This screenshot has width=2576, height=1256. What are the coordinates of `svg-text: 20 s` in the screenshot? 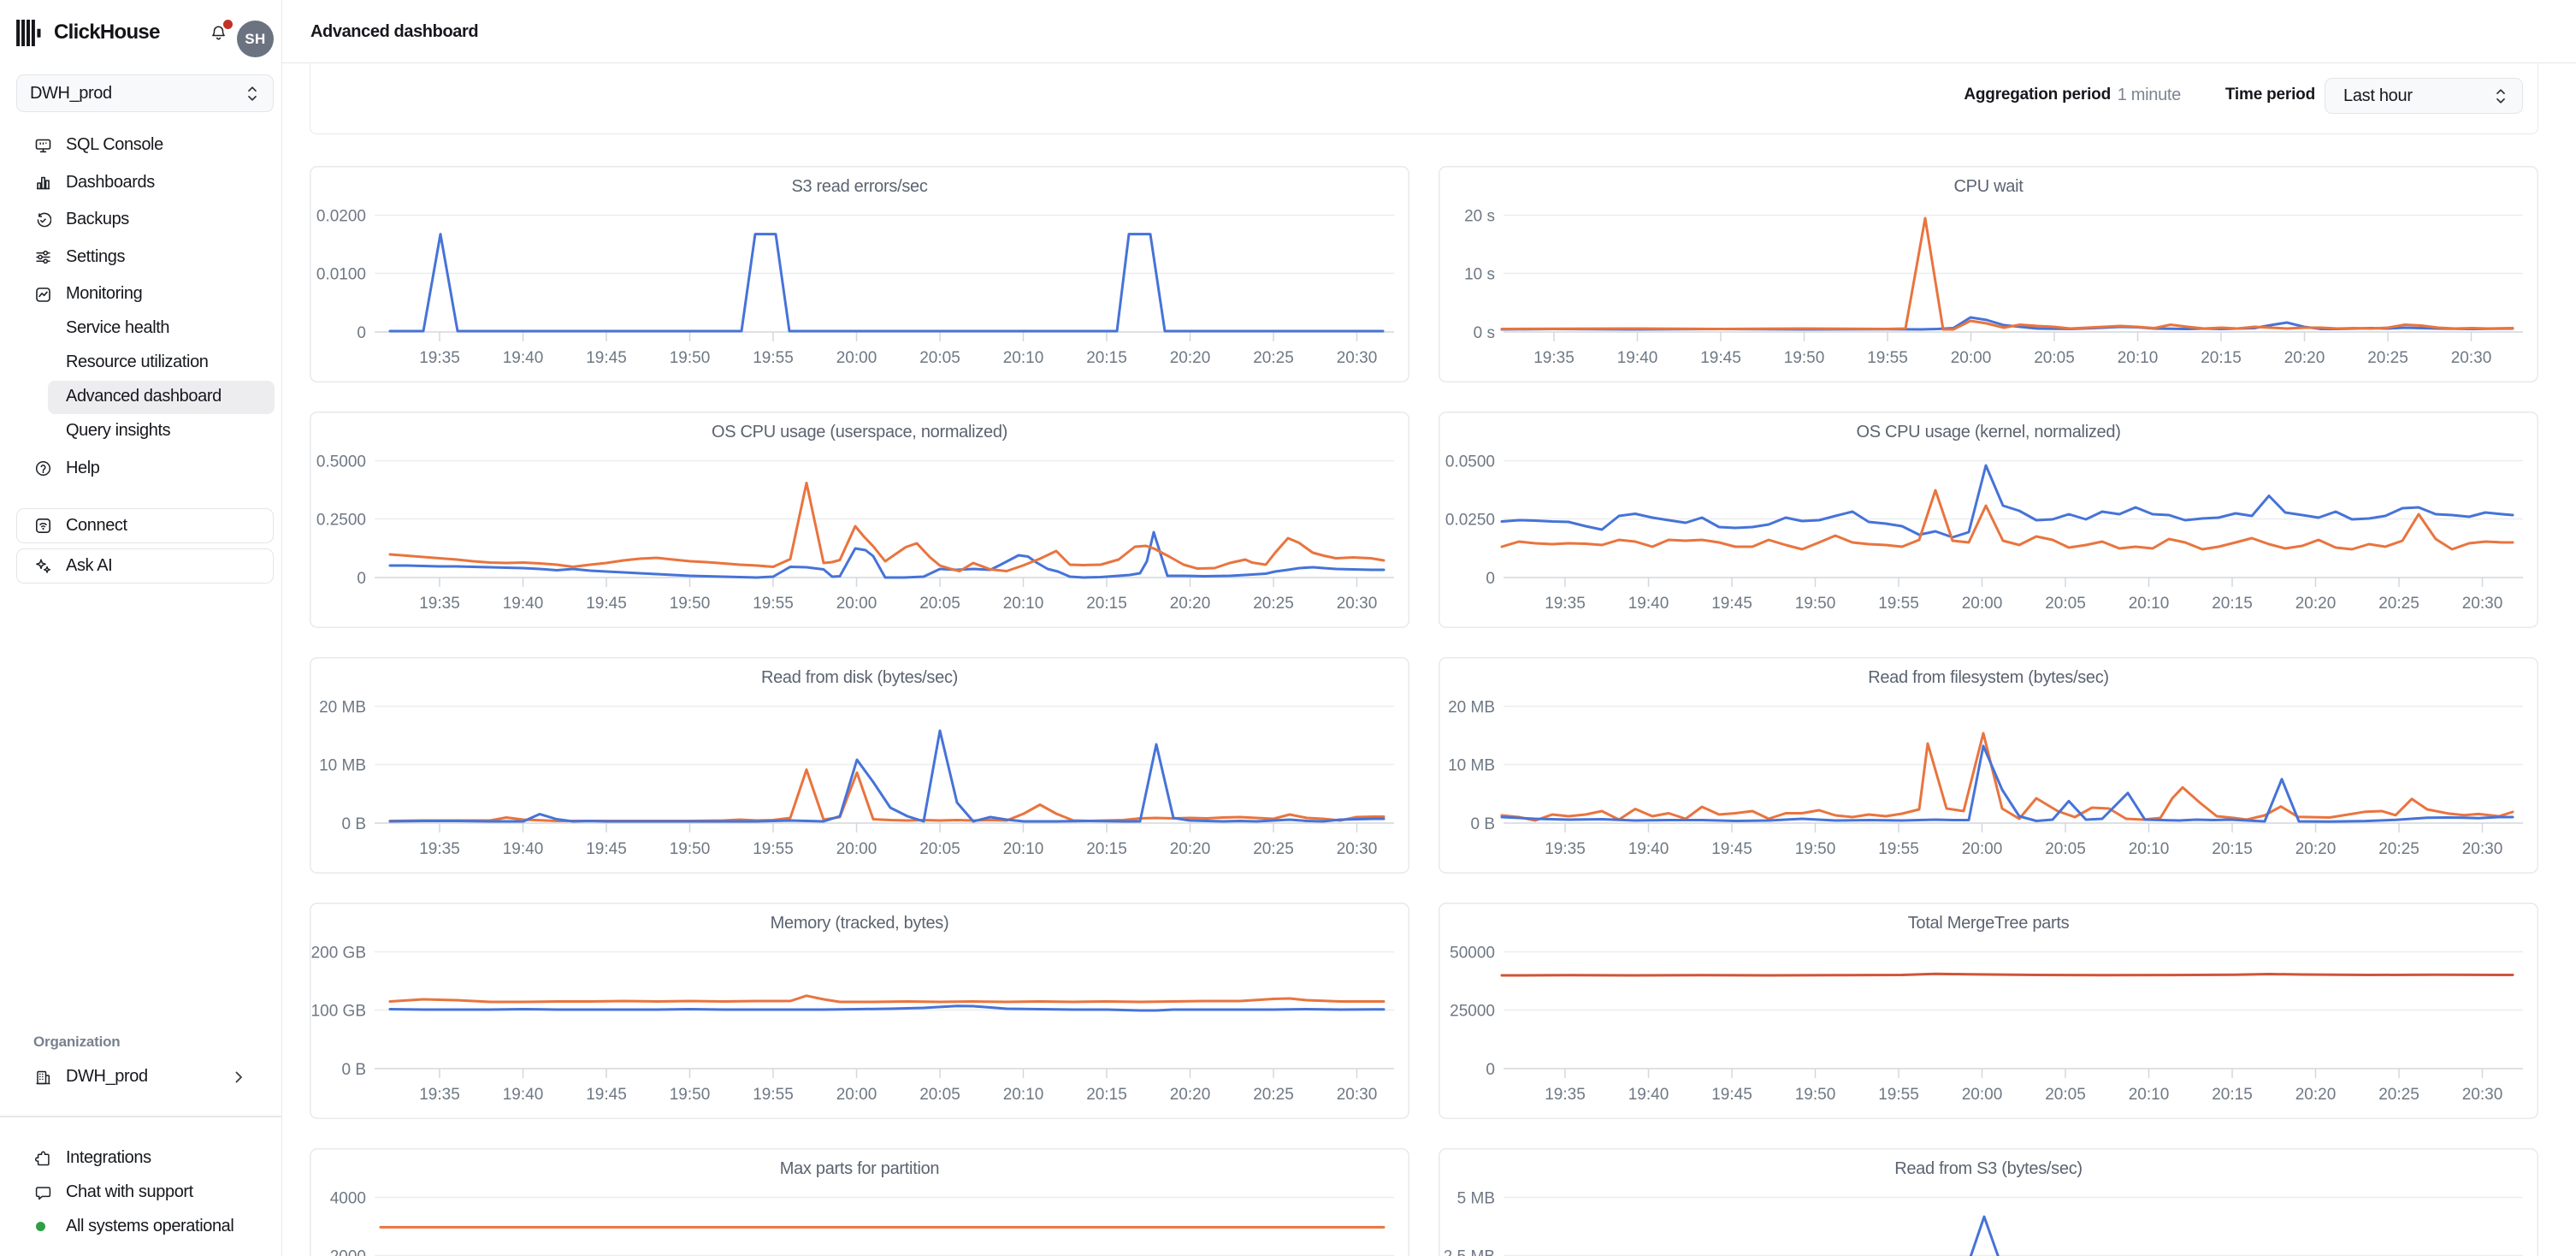 It's located at (1479, 217).